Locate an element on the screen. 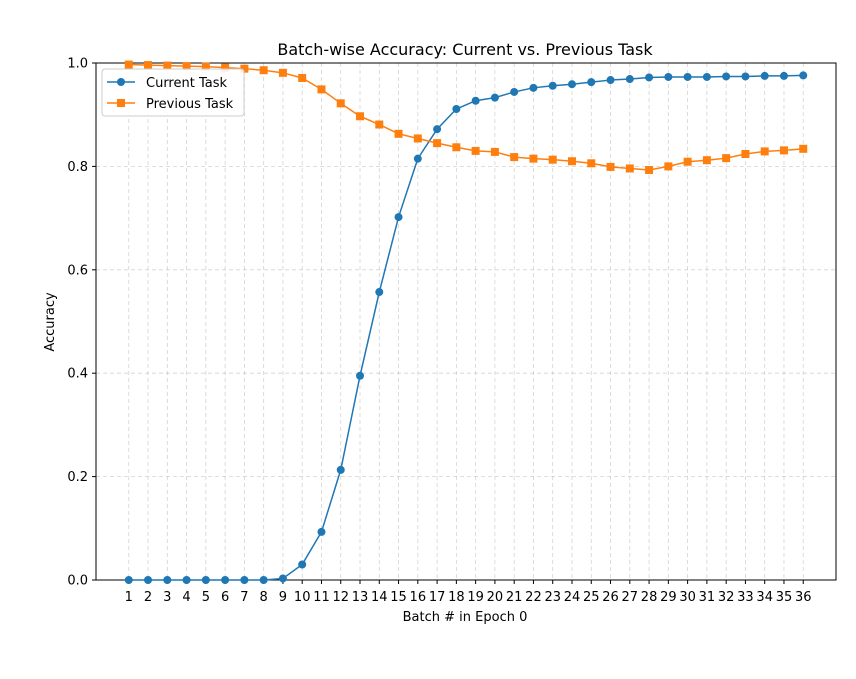 The height and width of the screenshot is (679, 856). x-tick-label: 13 is located at coordinates (360, 597).